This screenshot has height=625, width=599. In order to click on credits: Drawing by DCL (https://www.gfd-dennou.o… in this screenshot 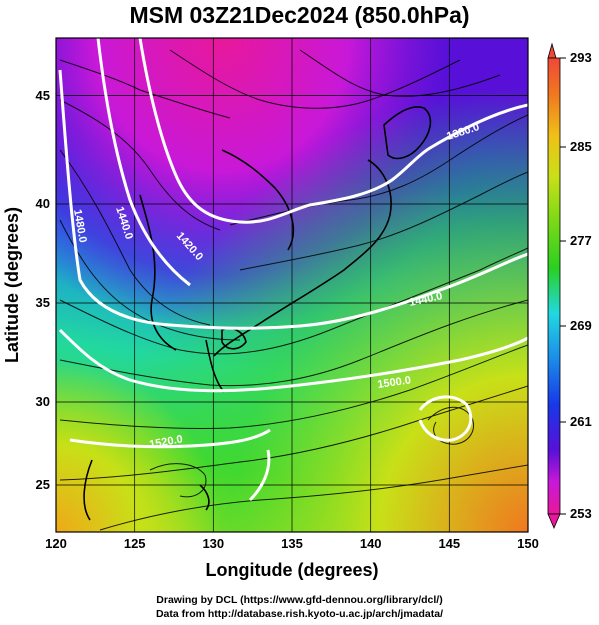, I will do `click(299, 607)`.